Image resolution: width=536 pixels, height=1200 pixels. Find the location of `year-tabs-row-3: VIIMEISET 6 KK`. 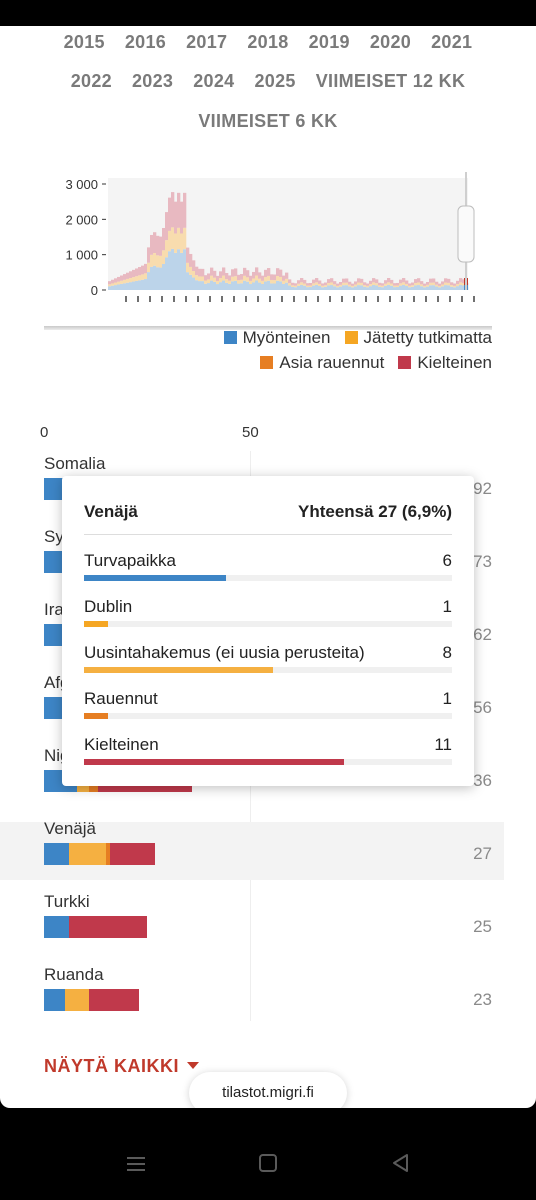

year-tabs-row-3: VIIMEISET 6 KK is located at coordinates (268, 121).